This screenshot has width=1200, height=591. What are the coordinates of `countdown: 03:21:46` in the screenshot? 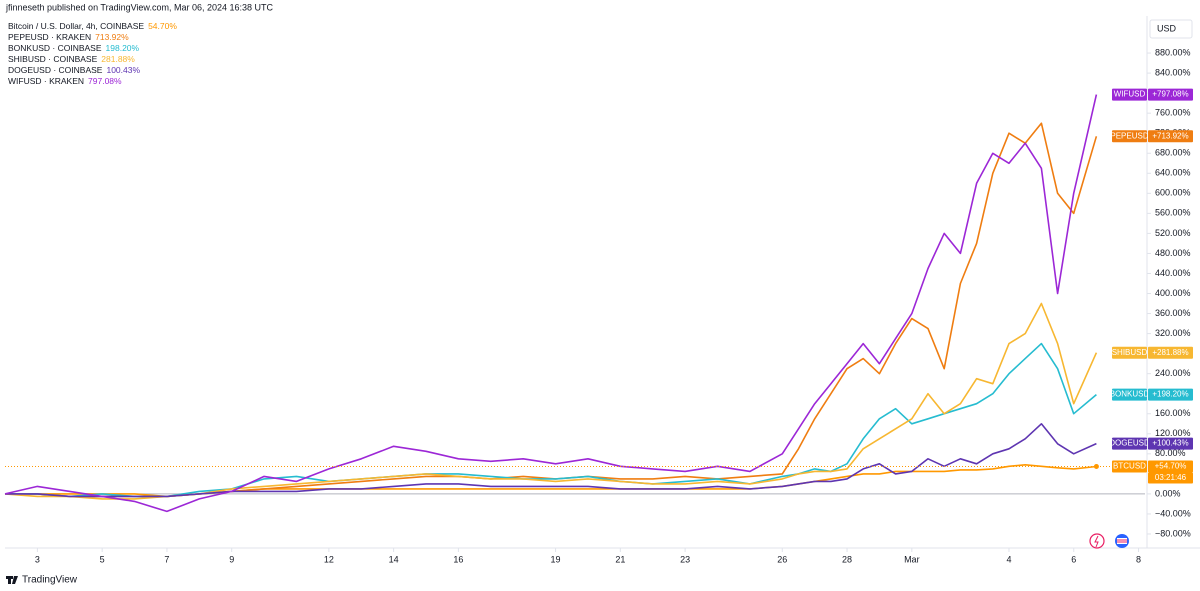 It's located at (1171, 477).